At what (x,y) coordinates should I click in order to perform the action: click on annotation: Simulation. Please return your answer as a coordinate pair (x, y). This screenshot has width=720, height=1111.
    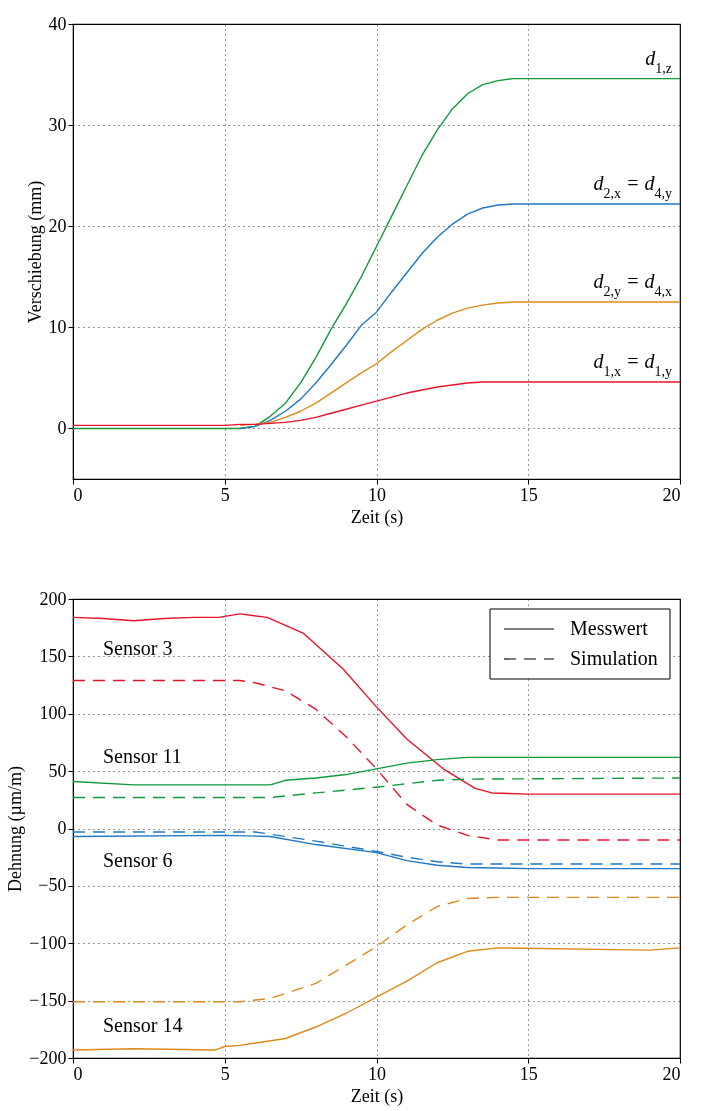
    Looking at the image, I should click on (614, 658).